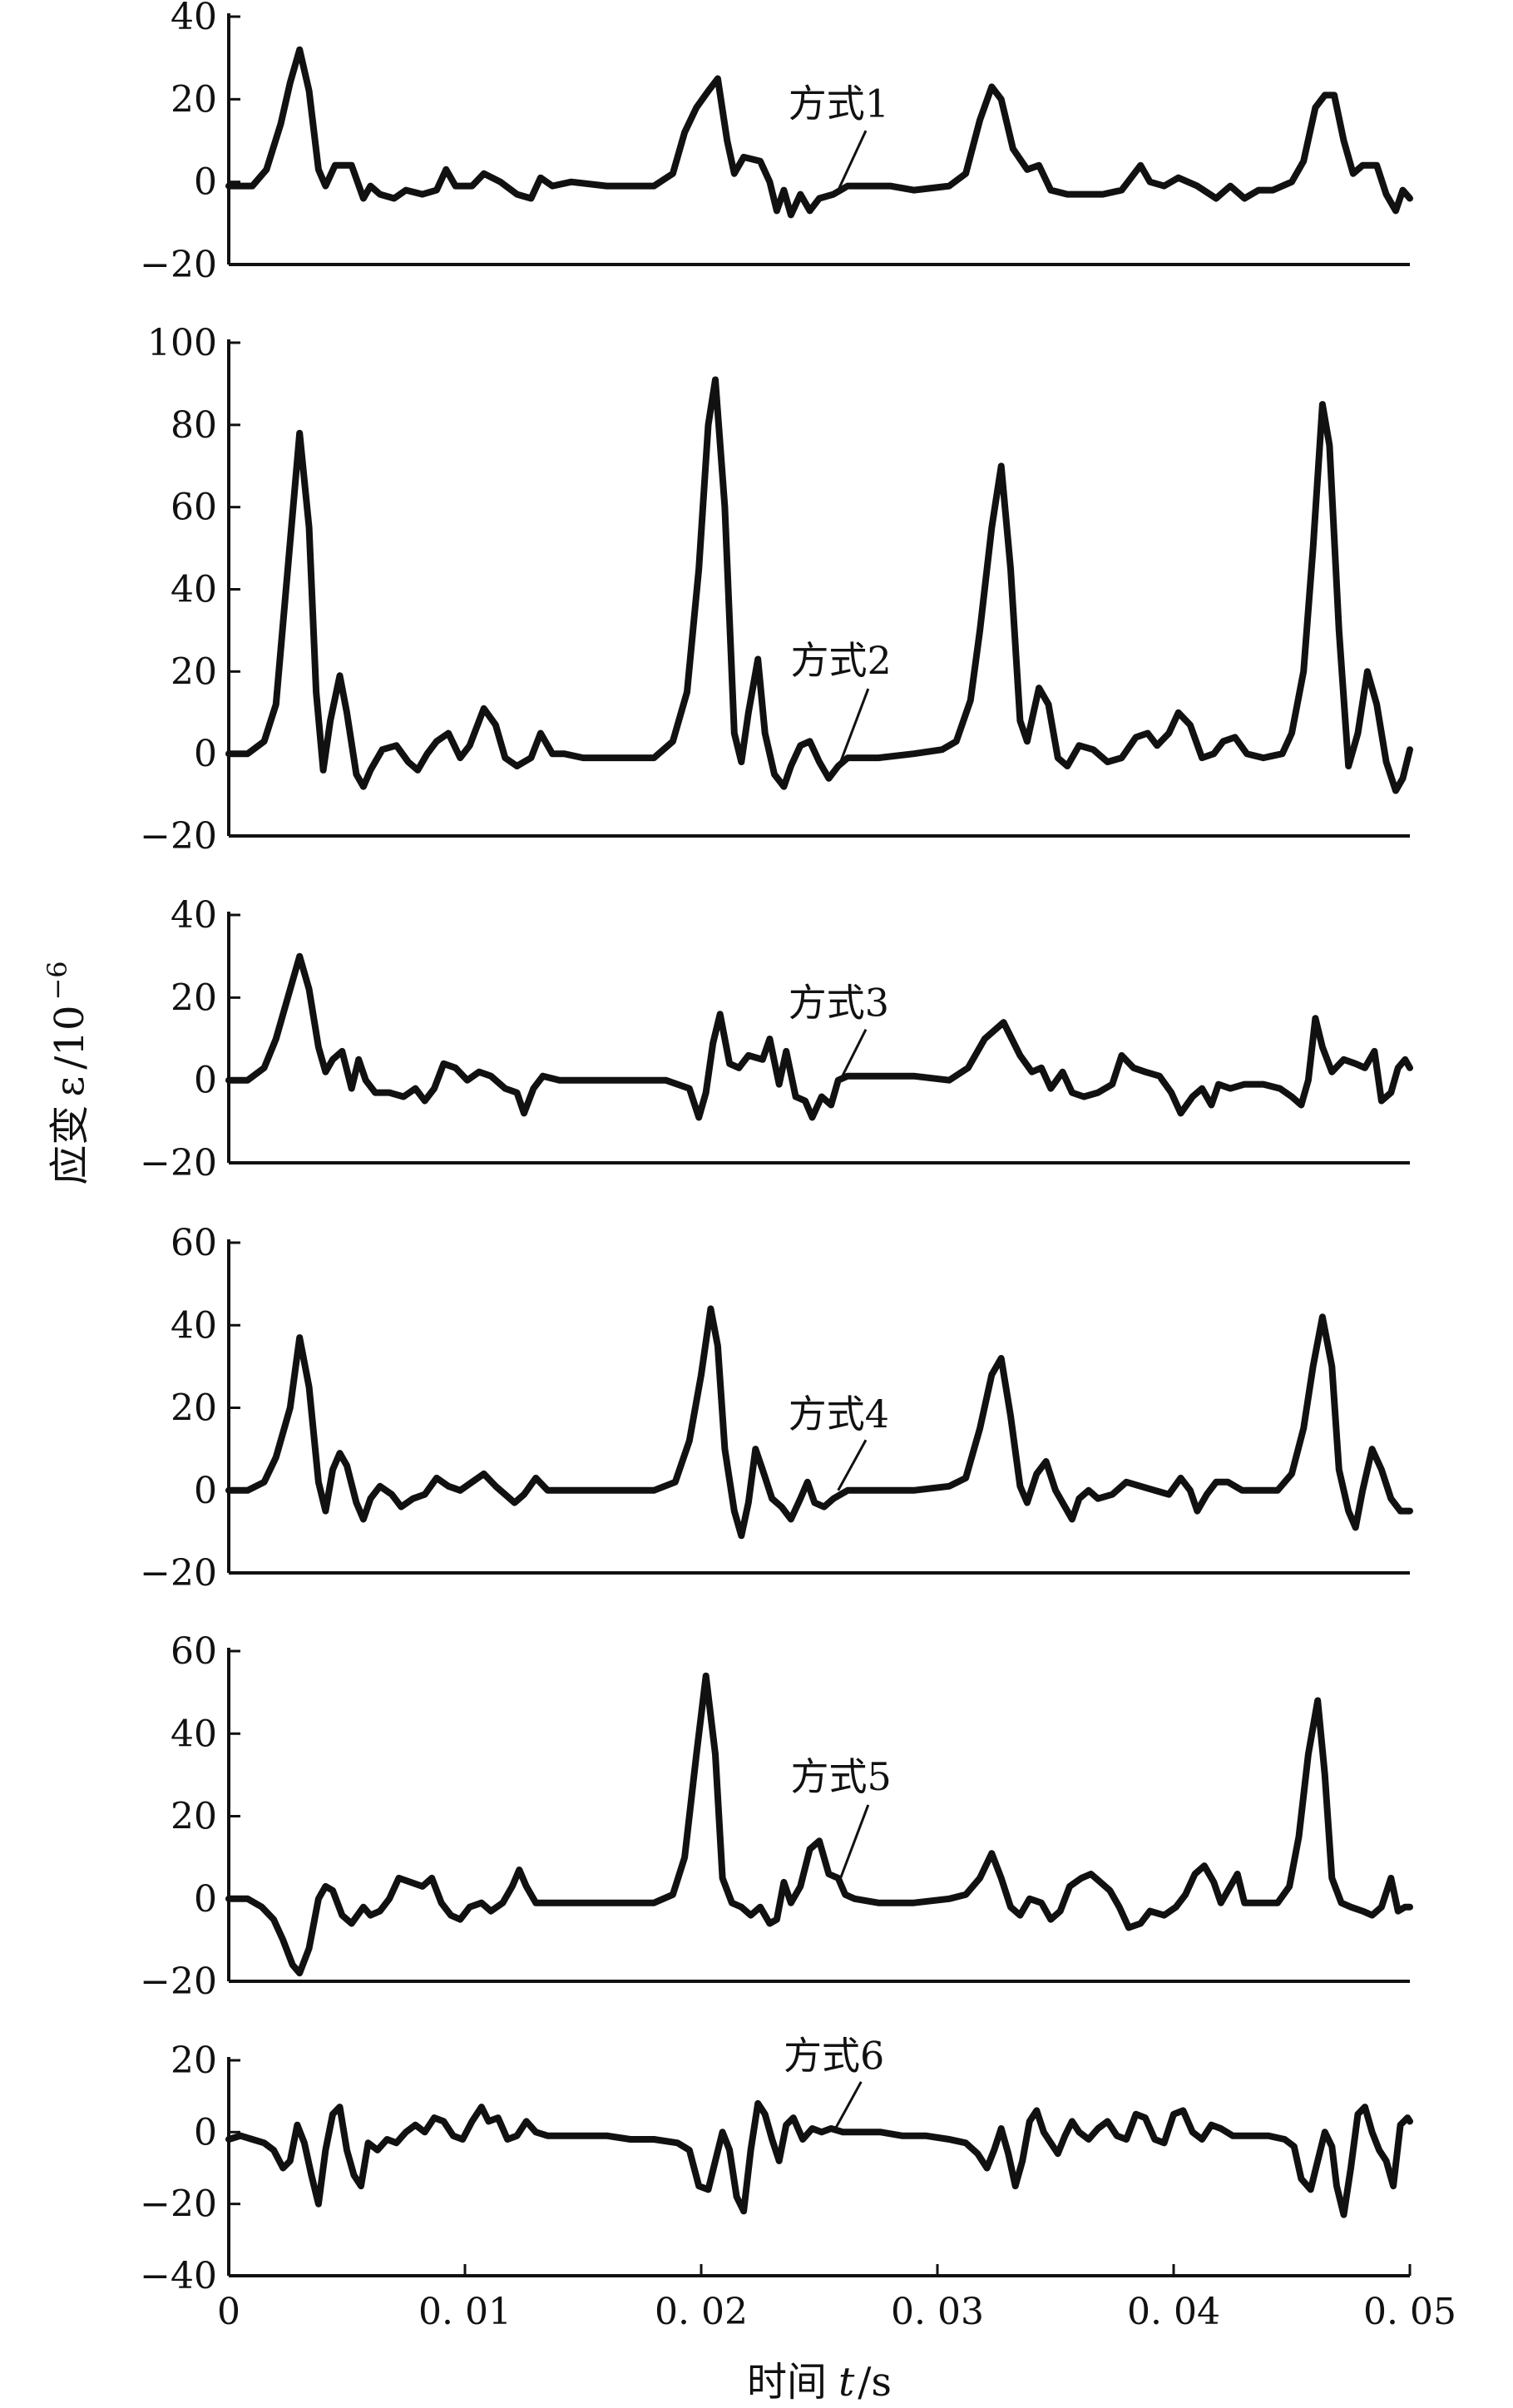 The height and width of the screenshot is (2408, 1513). I want to click on panel-1: −20 0 20 40 方式1, so click(776, 143).